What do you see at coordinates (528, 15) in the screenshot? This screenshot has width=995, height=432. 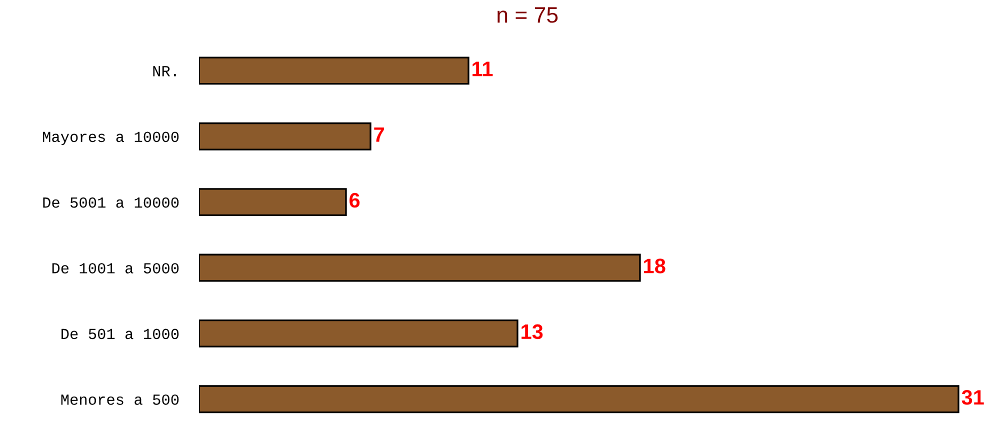 I see `chart-title: n = 75` at bounding box center [528, 15].